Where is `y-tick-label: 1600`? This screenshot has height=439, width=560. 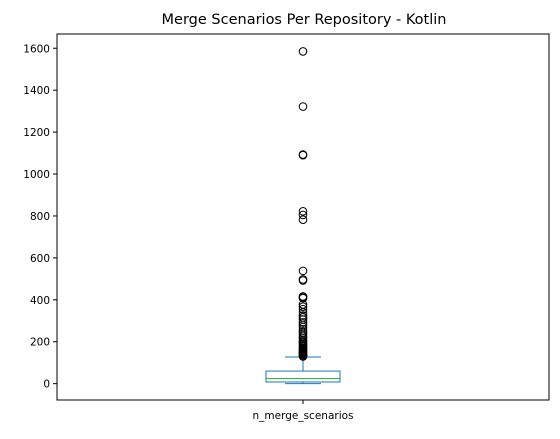 y-tick-label: 1600 is located at coordinates (36, 49).